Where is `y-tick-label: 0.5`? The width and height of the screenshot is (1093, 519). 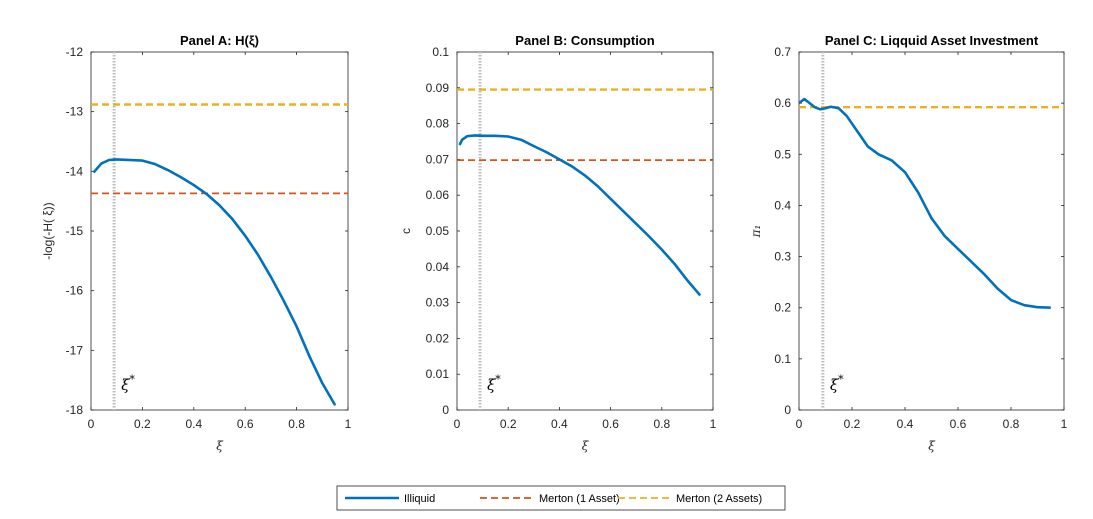 y-tick-label: 0.5 is located at coordinates (782, 154).